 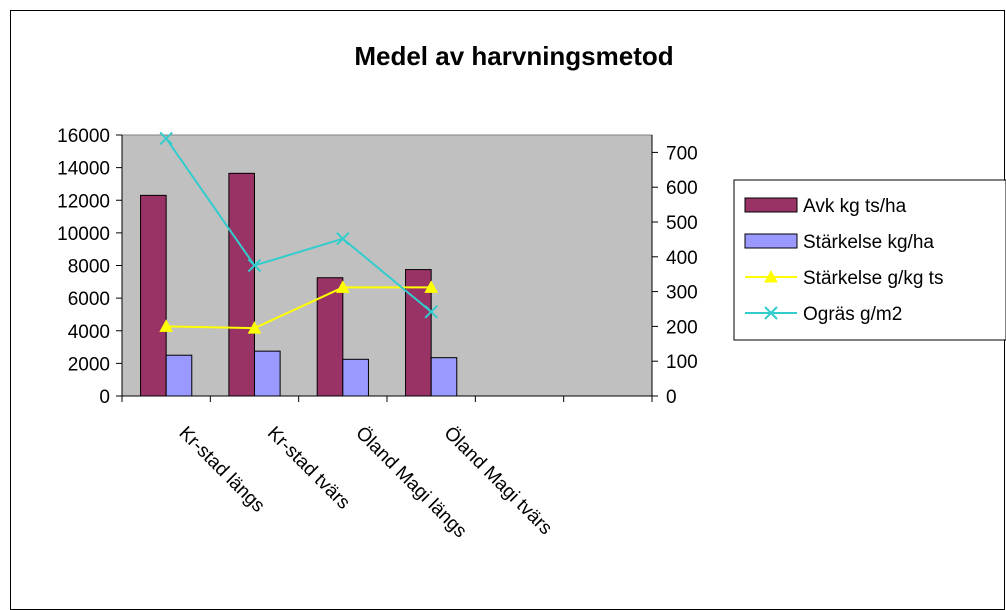 What do you see at coordinates (671, 397) in the screenshot?
I see `right-axis-tick-label: 0` at bounding box center [671, 397].